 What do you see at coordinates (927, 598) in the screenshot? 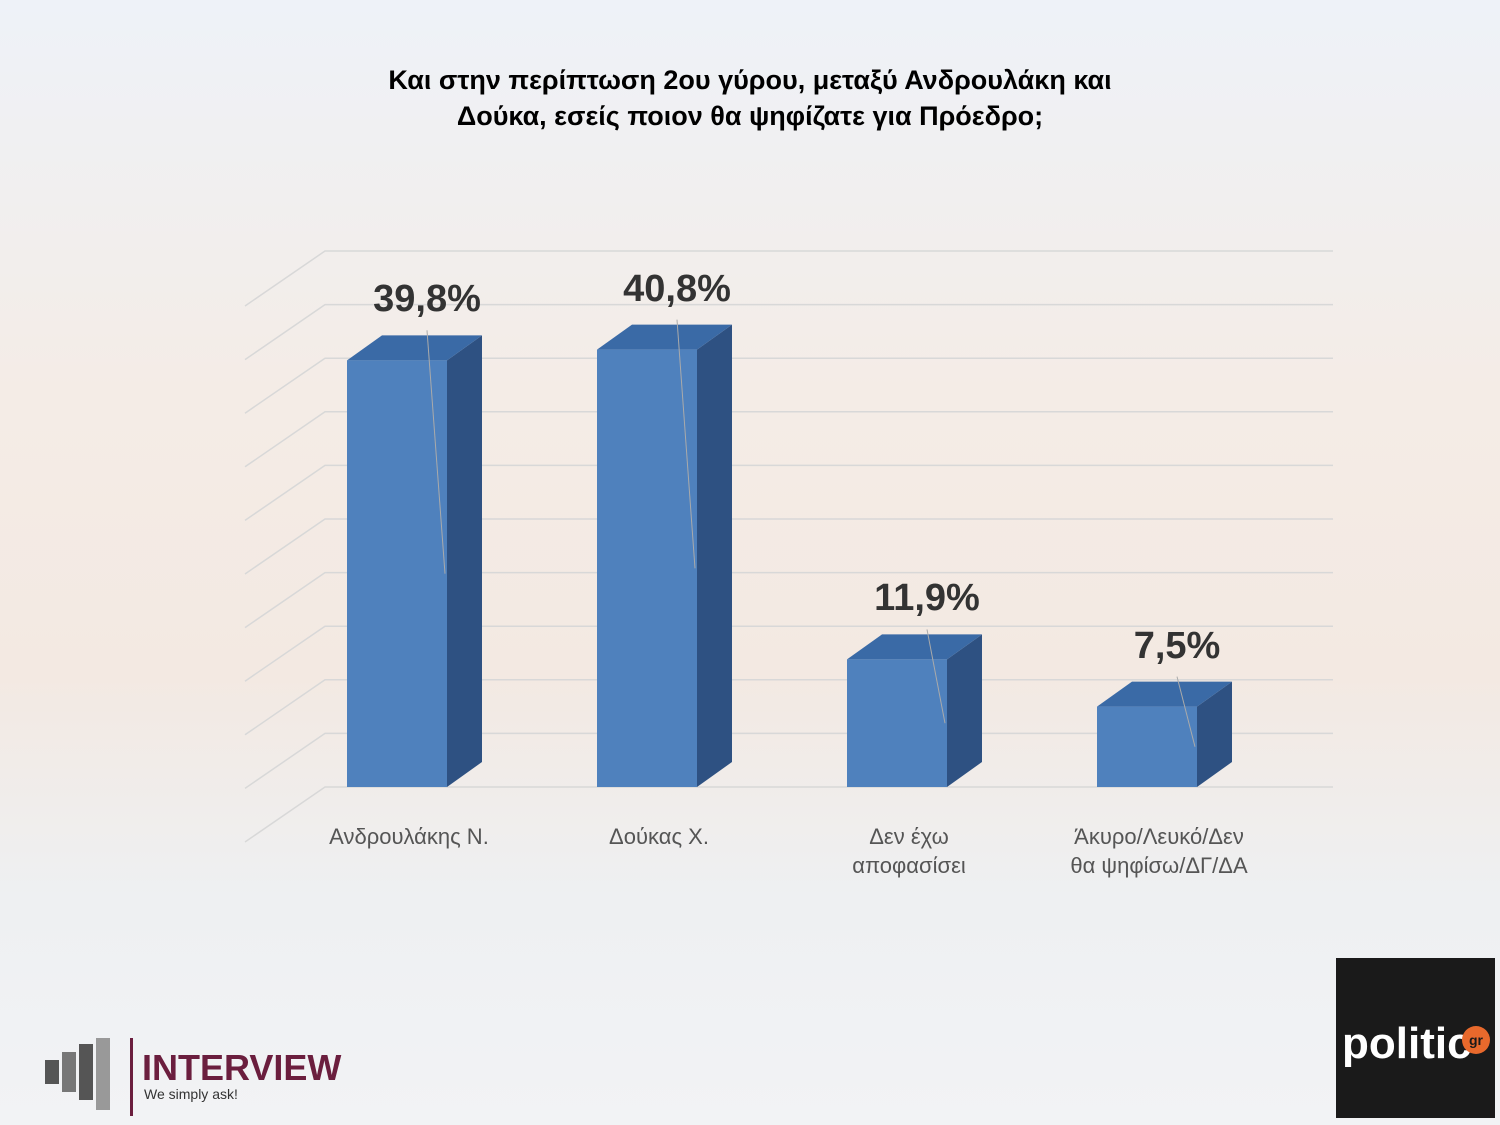
I see `value-label: 11,9%` at bounding box center [927, 598].